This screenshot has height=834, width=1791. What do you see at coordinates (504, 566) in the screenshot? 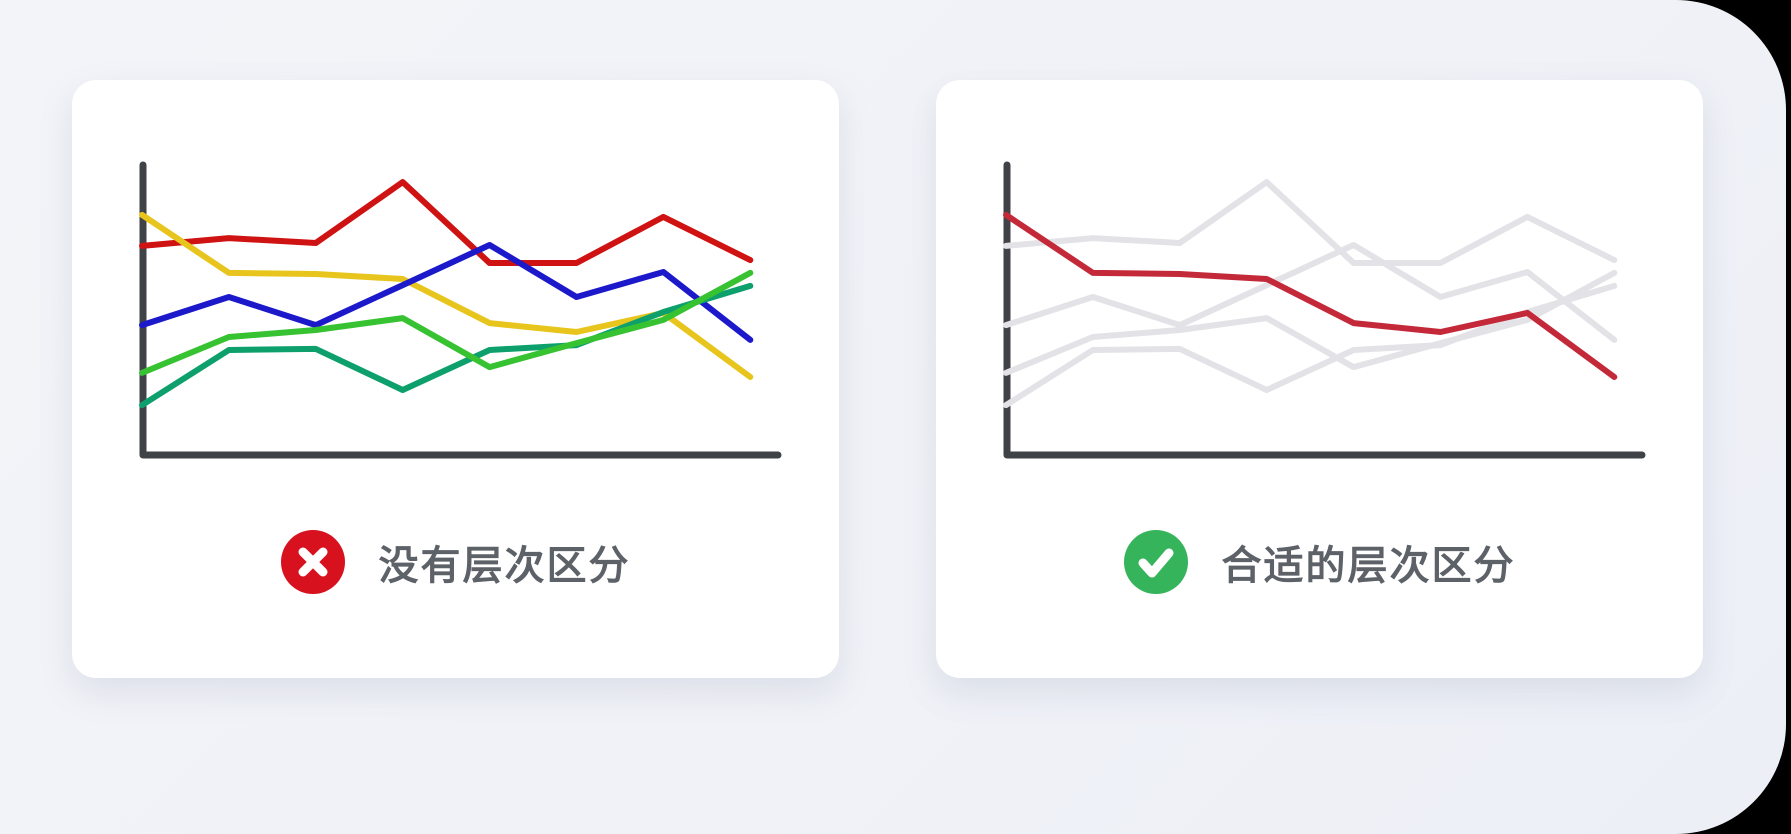
I see `bad-example-label: 没有层次区分` at bounding box center [504, 566].